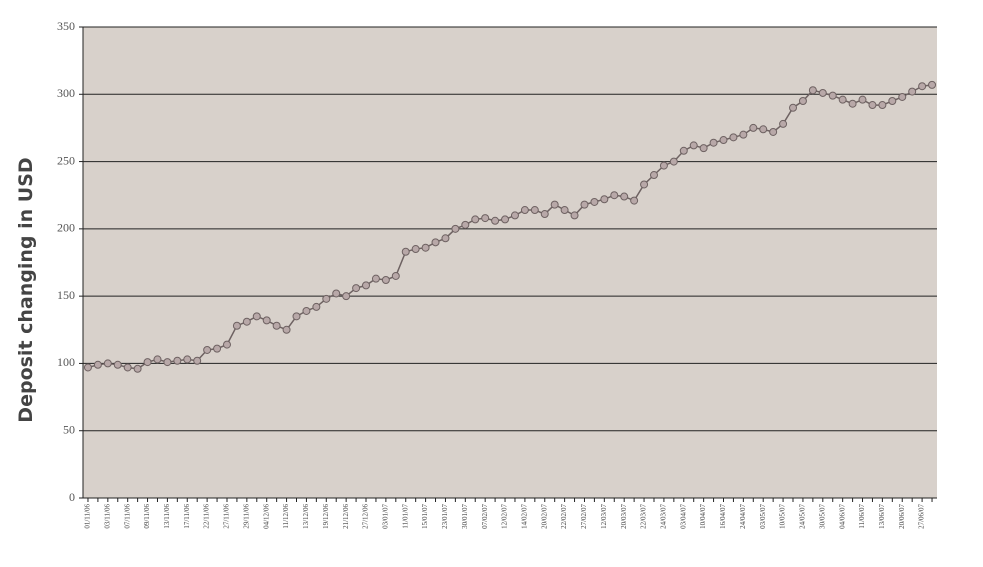 The height and width of the screenshot is (567, 983). What do you see at coordinates (227, 516) in the screenshot?
I see `x-tick-label: 27/11/06` at bounding box center [227, 516].